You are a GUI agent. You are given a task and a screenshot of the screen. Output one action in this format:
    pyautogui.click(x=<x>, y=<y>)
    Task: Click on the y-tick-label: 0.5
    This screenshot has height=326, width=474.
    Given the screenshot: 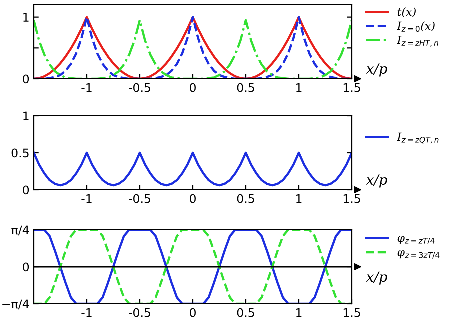 What is the action you would take?
    pyautogui.click(x=20, y=153)
    